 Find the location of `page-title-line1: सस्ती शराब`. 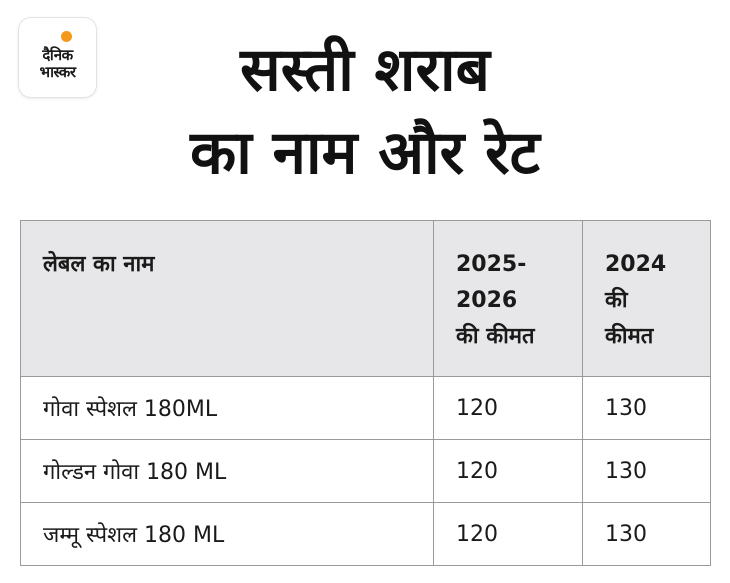

page-title-line1: सस्ती शराब is located at coordinates (365, 70).